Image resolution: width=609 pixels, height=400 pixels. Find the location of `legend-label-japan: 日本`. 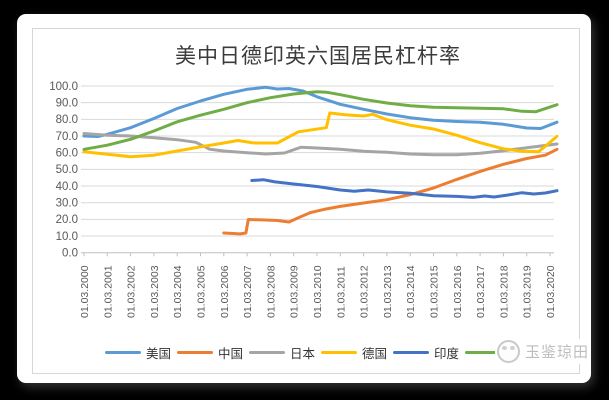

legend-label-japan: 日本 is located at coordinates (302, 354).